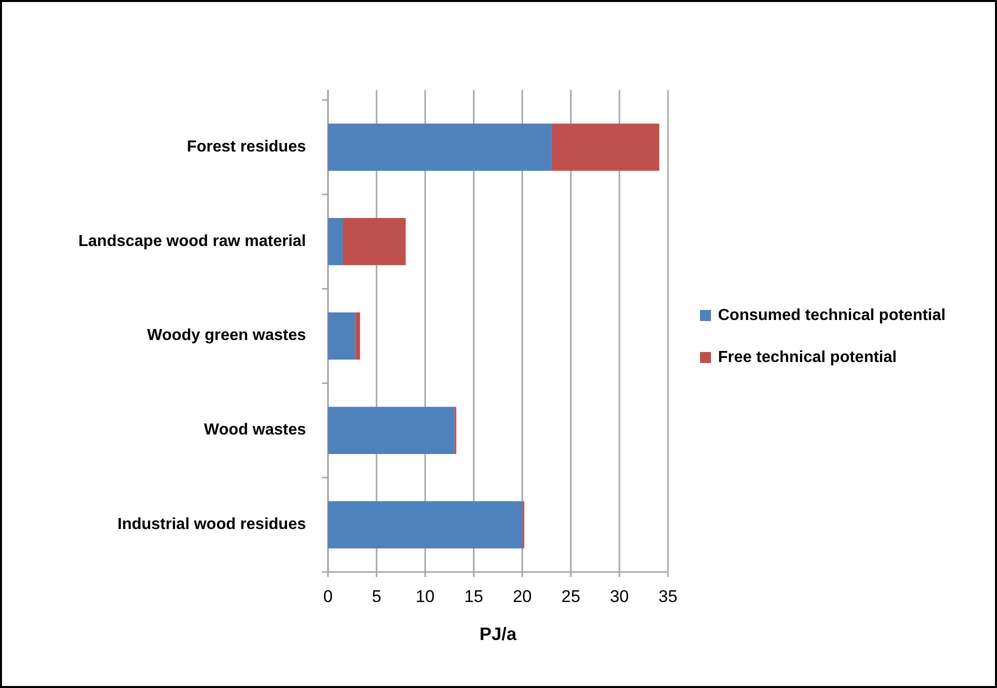  Describe the element at coordinates (522, 596) in the screenshot. I see `x-tick-label: 20` at that location.